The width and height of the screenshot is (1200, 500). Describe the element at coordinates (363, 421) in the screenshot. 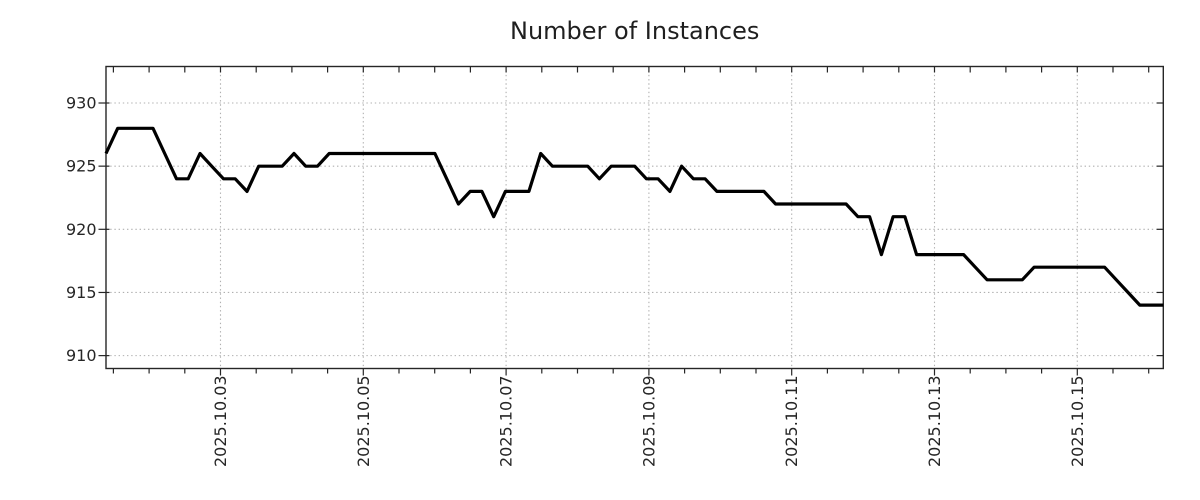

I see `x-tick-label: 2025.10.05` at that location.